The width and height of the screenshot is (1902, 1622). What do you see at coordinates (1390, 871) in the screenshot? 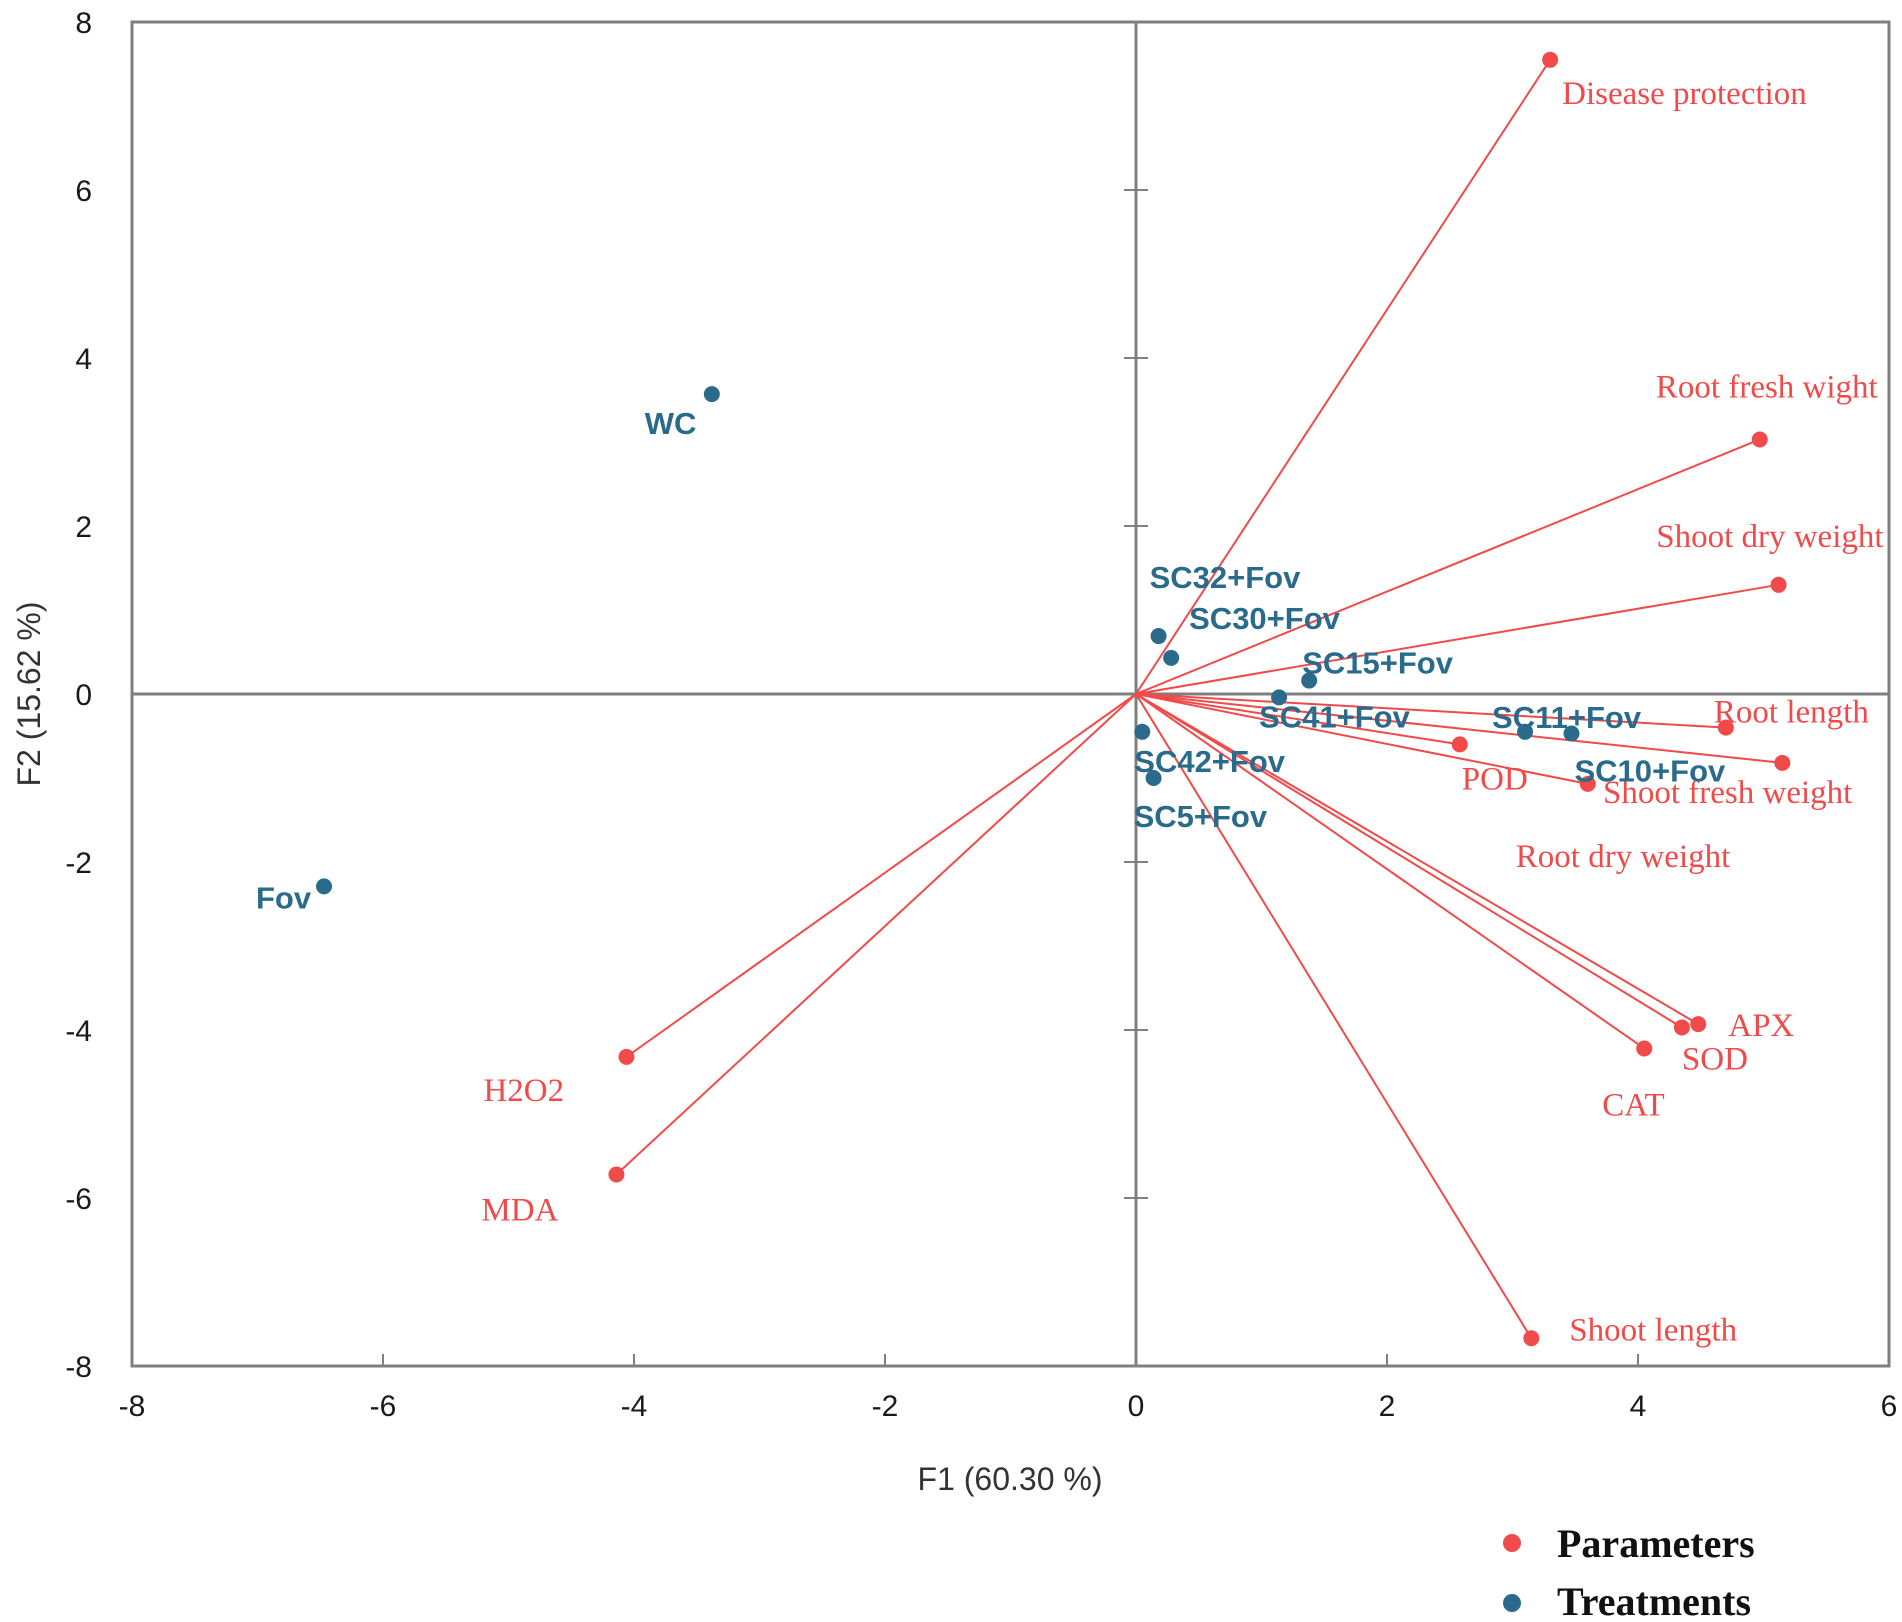
I see `vector-cat` at bounding box center [1390, 871].